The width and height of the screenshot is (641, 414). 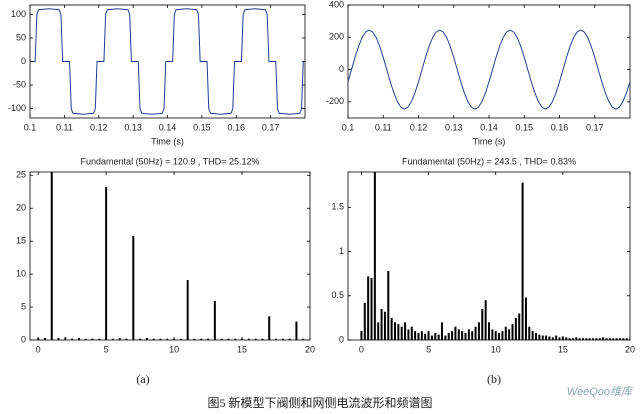 What do you see at coordinates (142, 379) in the screenshot?
I see `caption-a: (a)` at bounding box center [142, 379].